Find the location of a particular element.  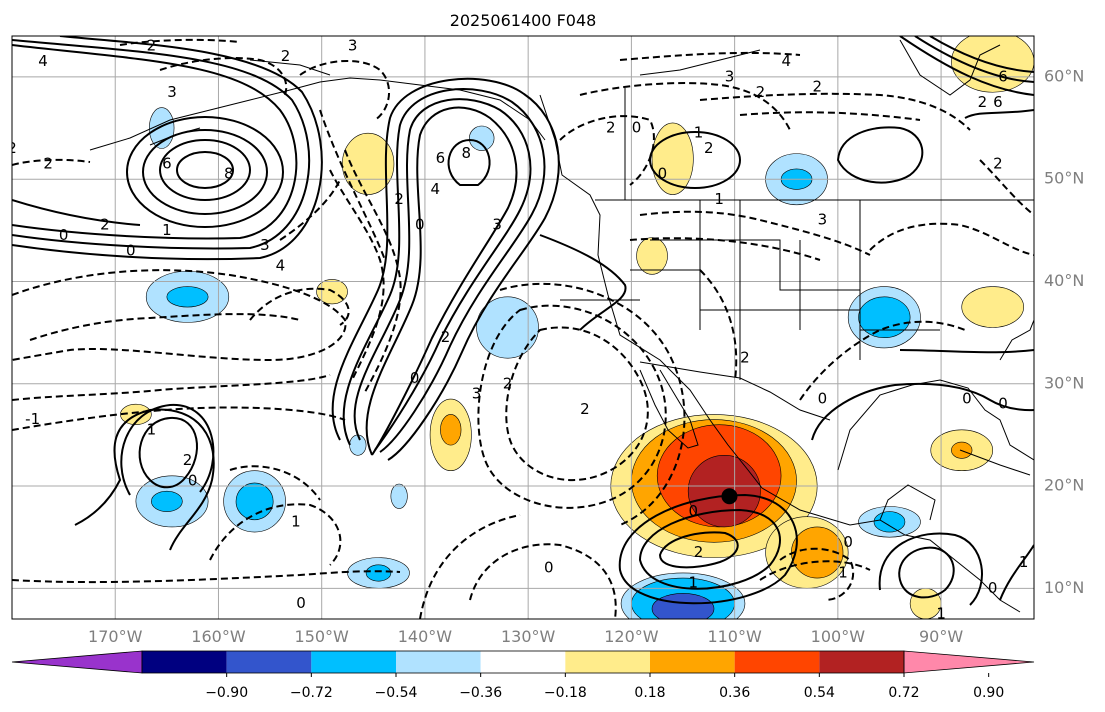

contour-label: 6 is located at coordinates (167, 163).